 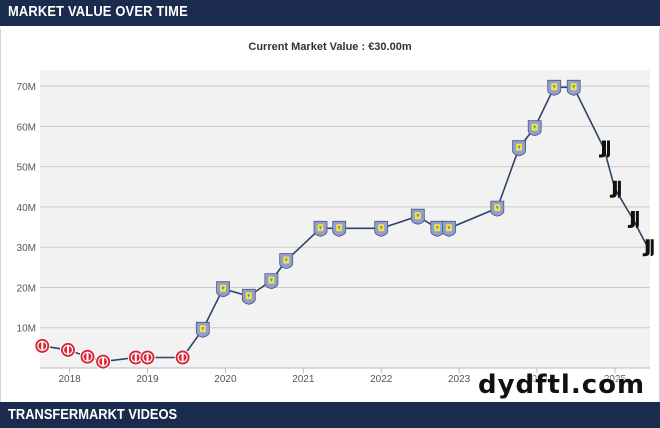 What do you see at coordinates (26, 329) in the screenshot?
I see `y-tick-label: 10M` at bounding box center [26, 329].